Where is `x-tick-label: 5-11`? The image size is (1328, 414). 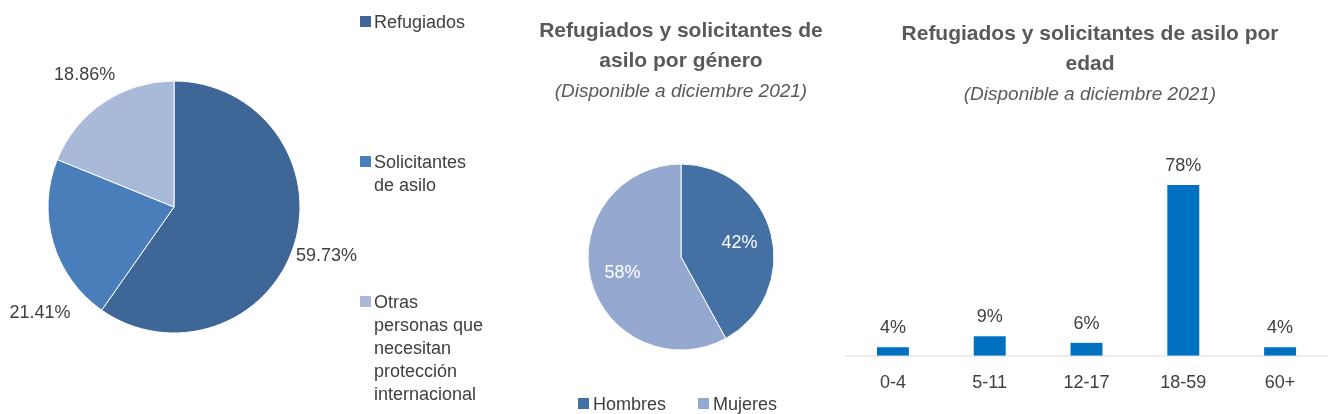
x-tick-label: 5-11 is located at coordinates (990, 382).